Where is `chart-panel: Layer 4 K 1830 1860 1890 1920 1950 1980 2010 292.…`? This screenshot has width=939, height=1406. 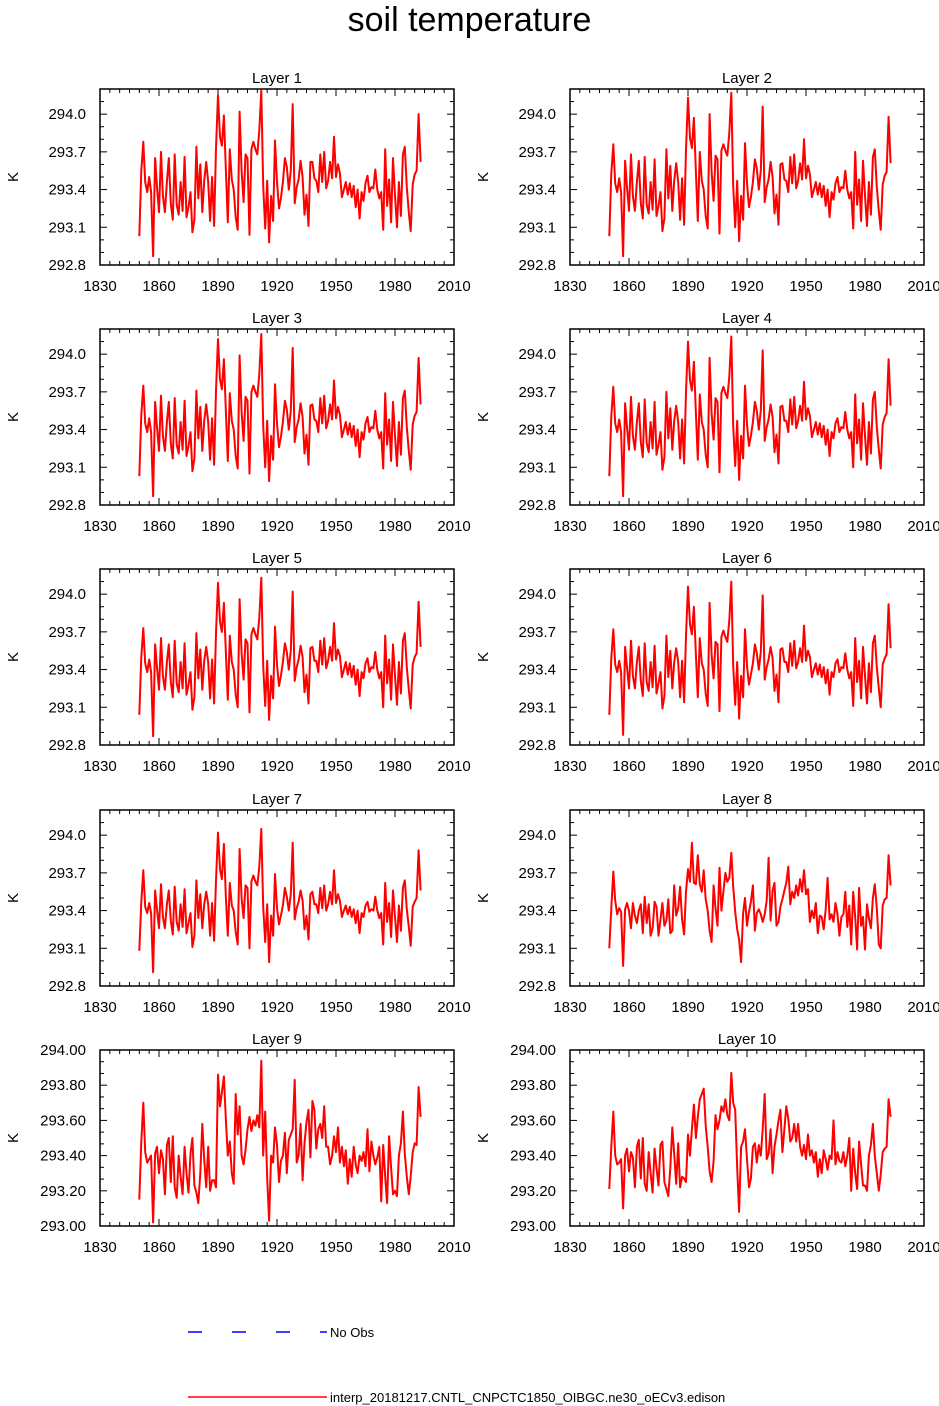 chart-panel: Layer 4 K 1830 1860 1890 1920 1950 1980 2010 292.… is located at coordinates (707, 422).